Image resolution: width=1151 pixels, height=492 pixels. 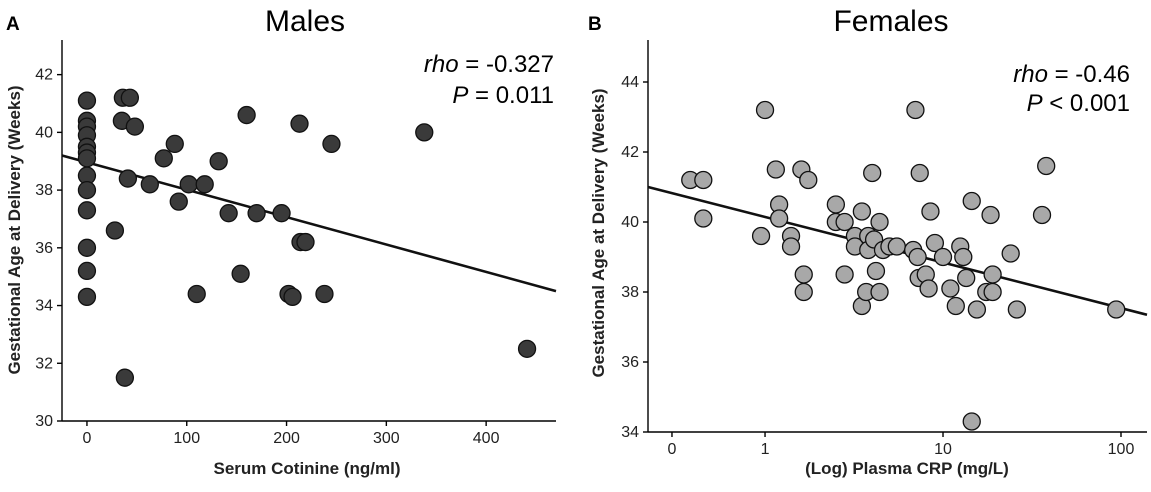 I want to click on chart-title-females: Females, so click(x=890, y=21).